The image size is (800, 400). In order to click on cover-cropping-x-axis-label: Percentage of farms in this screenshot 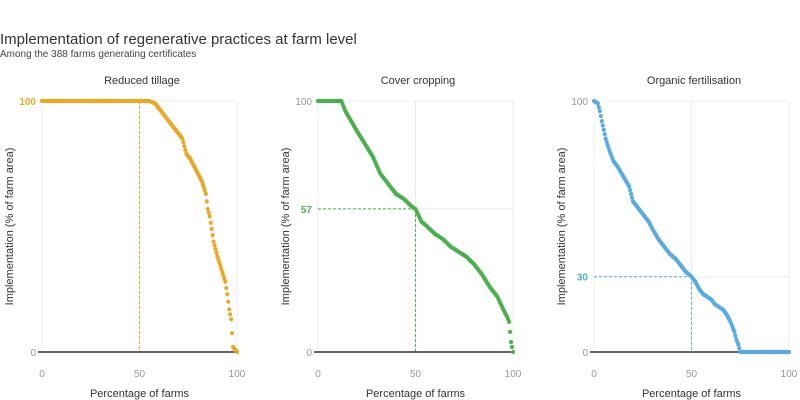, I will do `click(416, 394)`.